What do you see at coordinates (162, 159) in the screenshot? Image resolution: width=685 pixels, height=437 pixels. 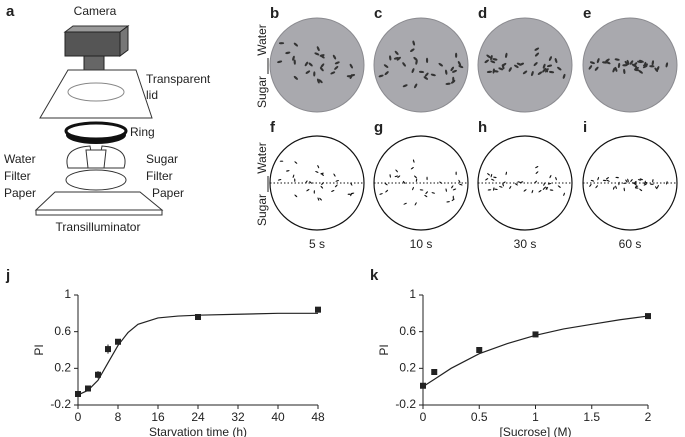 I see `sugar-paper-label: Sugar` at bounding box center [162, 159].